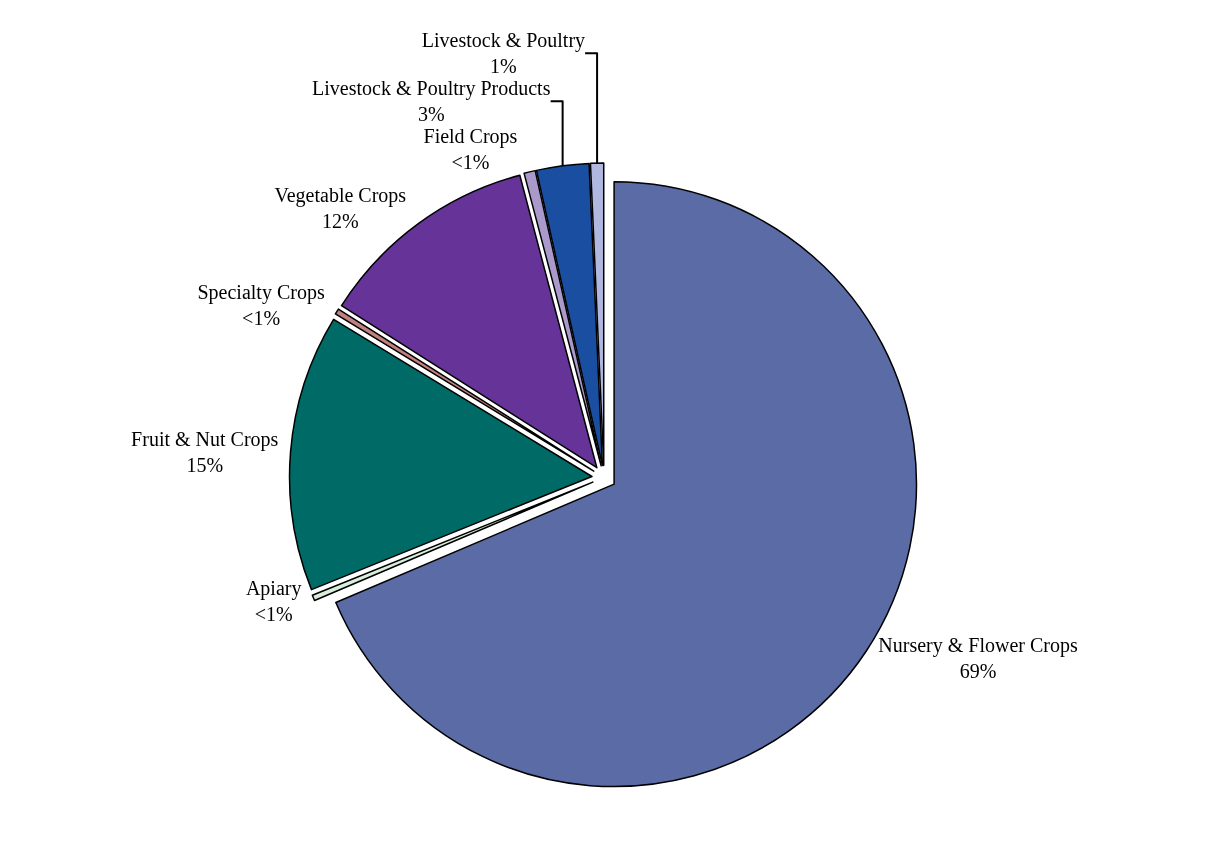 The image size is (1209, 852). What do you see at coordinates (273, 589) in the screenshot?
I see `slice-label: Apiary` at bounding box center [273, 589].